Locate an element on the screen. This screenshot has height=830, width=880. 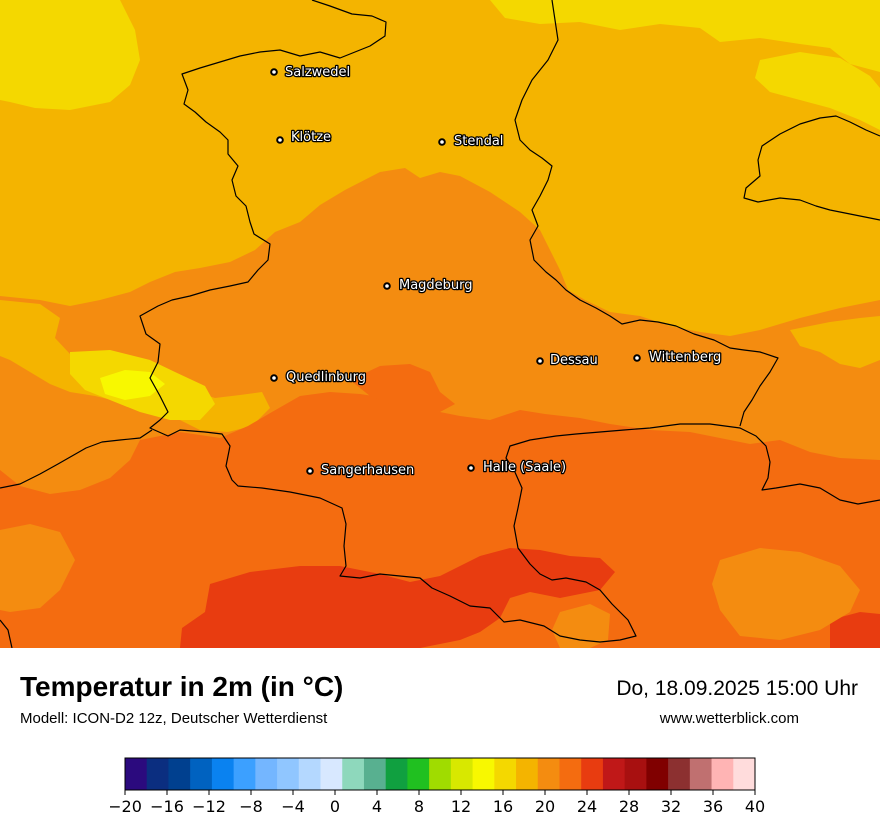
temp-zone-16-18-ne is located at coordinates (685, 36).